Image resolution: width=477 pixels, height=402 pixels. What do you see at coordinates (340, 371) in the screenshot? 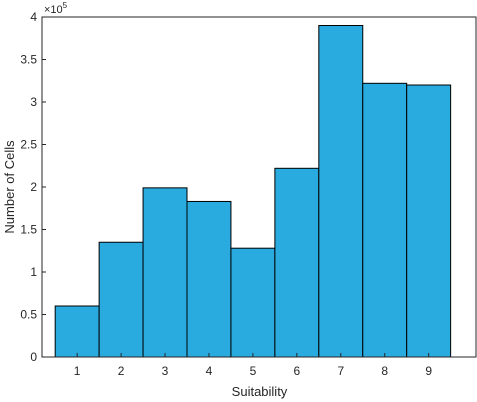
I see `x-tick-label: 7` at bounding box center [340, 371].